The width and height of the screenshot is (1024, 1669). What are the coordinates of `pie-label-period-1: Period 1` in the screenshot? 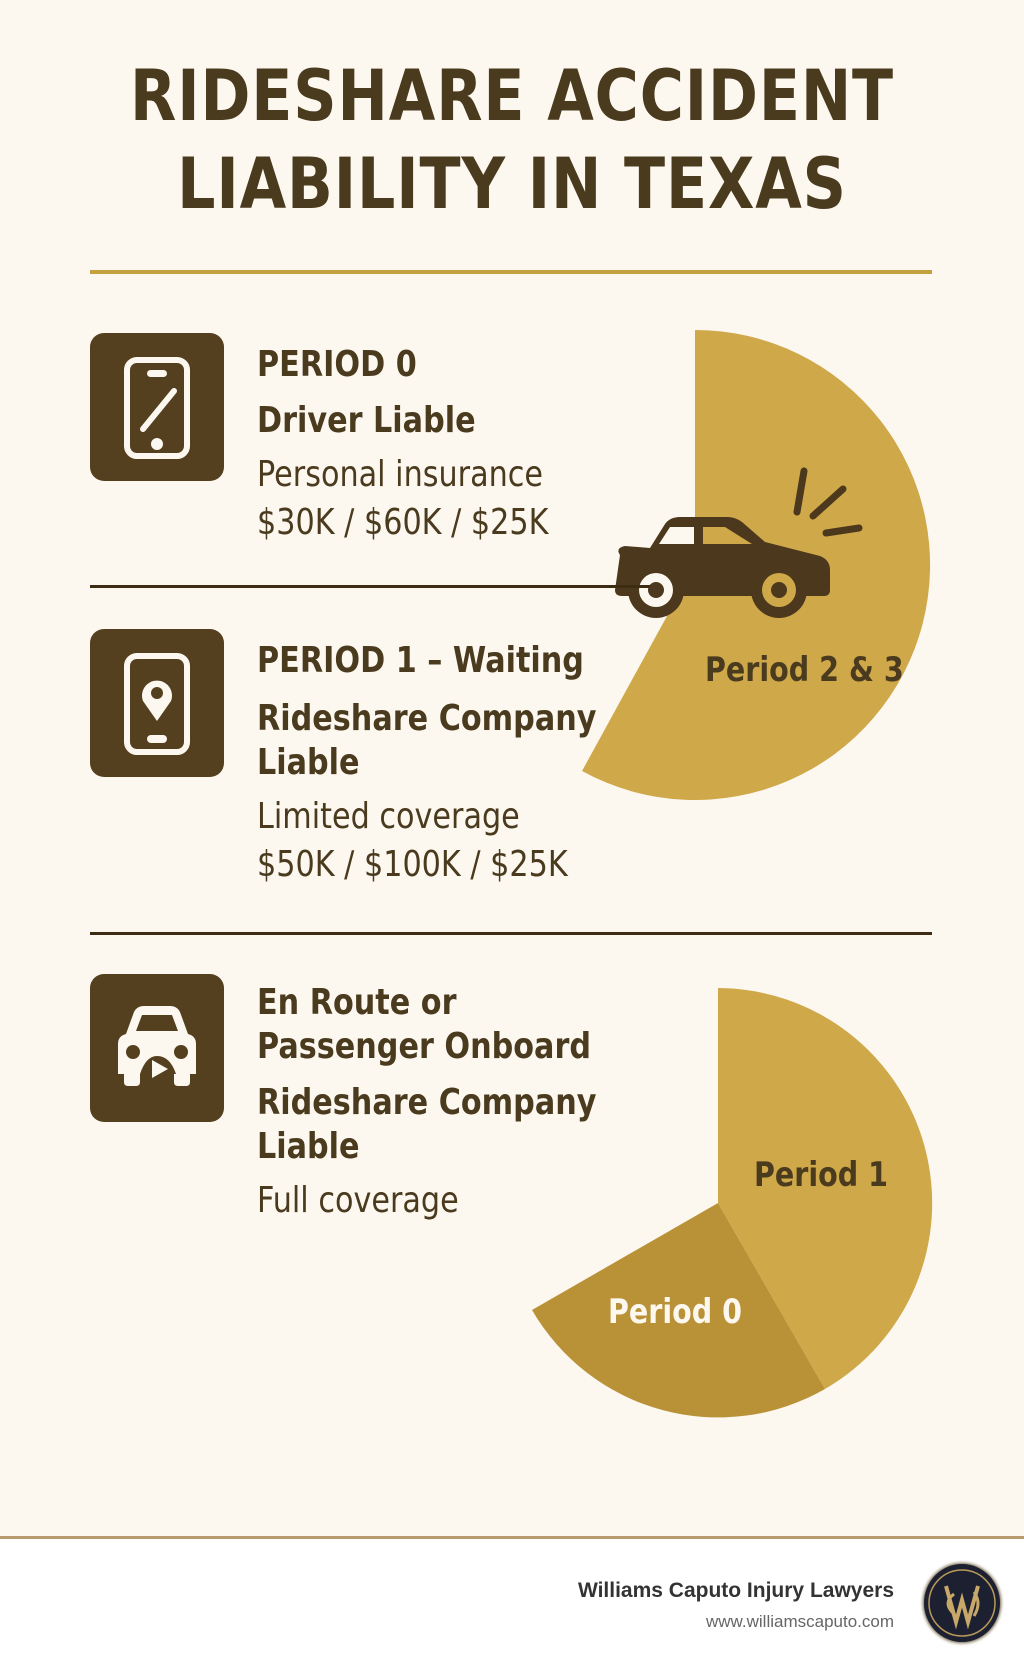 It's located at (821, 1175).